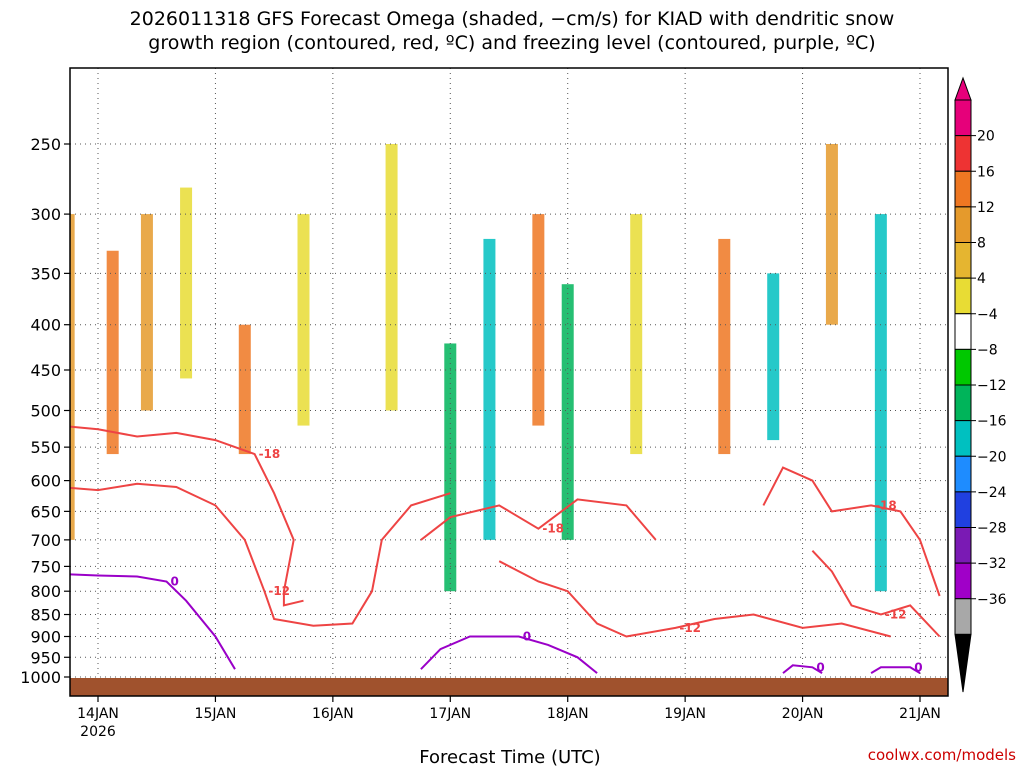 The height and width of the screenshot is (768, 1024). Describe the element at coordinates (987, 315) in the screenshot. I see `colorbar-label-5: −4` at that location.